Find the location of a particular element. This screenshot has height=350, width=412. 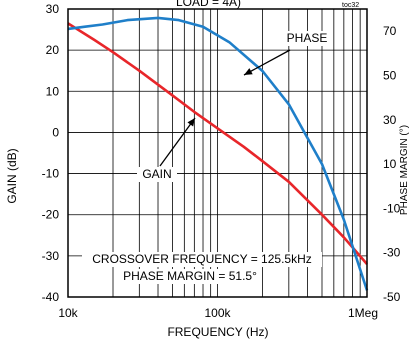

y-tick-label: -30 is located at coordinates (51, 256).